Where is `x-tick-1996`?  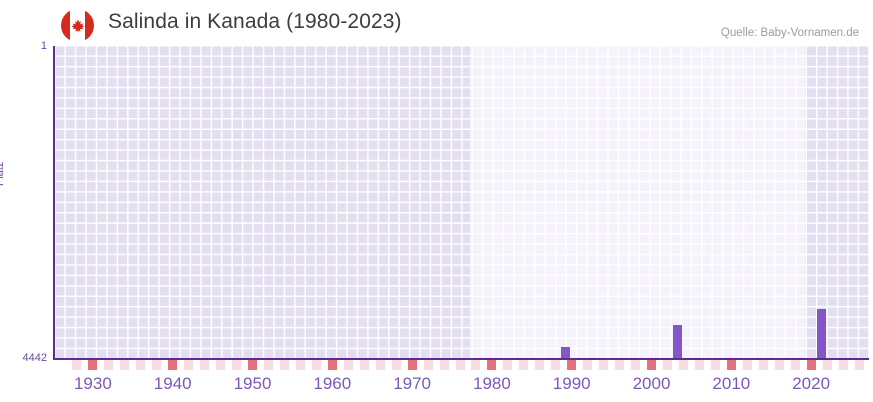 x-tick-1996 is located at coordinates (620, 365).